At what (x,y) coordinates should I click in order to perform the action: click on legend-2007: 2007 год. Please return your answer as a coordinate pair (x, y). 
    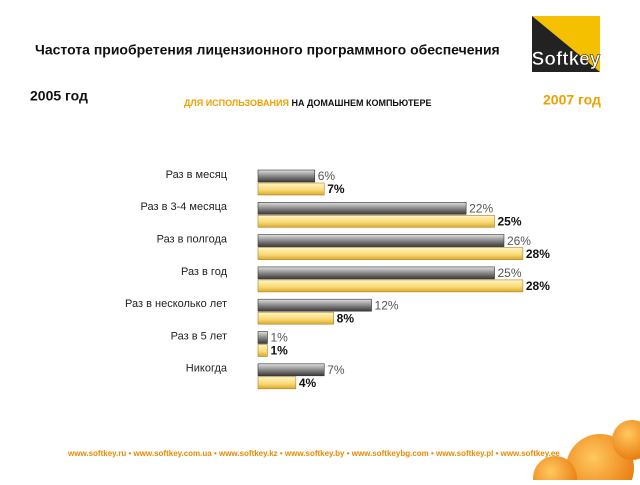
    Looking at the image, I should click on (572, 100).